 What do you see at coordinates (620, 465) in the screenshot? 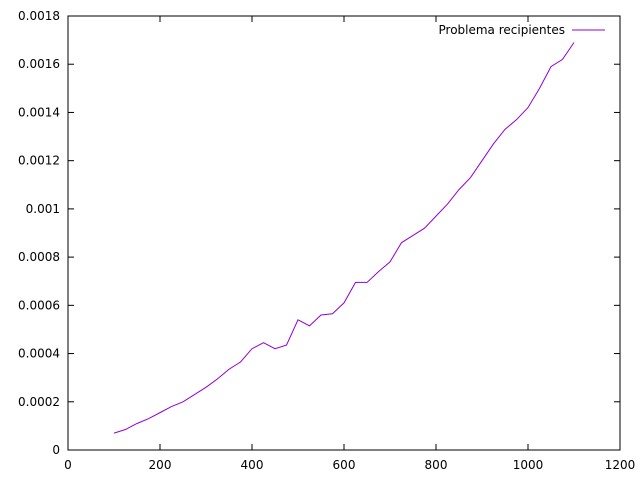
I see `x-tick-label: 1200` at bounding box center [620, 465].